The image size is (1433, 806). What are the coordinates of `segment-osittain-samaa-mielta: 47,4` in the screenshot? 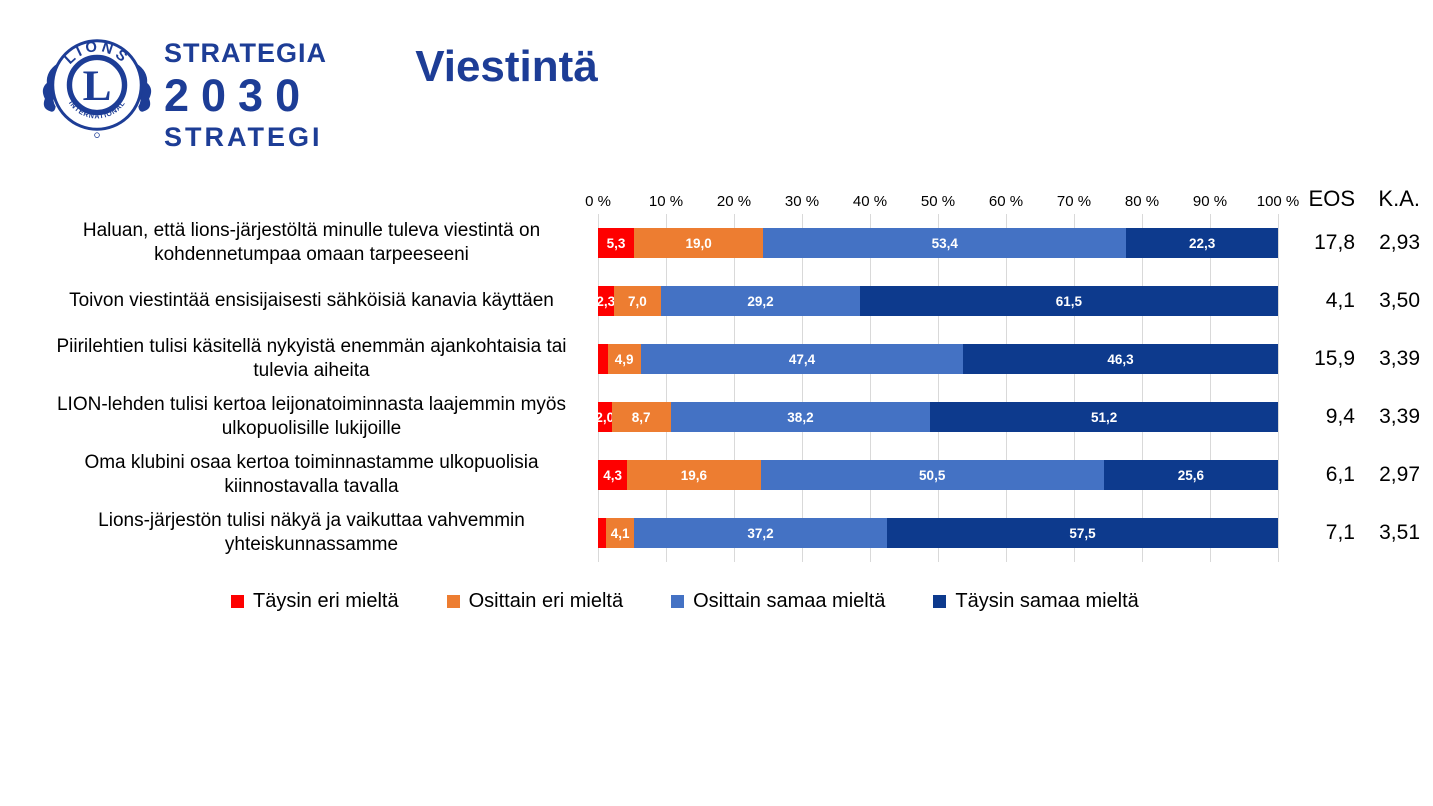 It's located at (802, 359).